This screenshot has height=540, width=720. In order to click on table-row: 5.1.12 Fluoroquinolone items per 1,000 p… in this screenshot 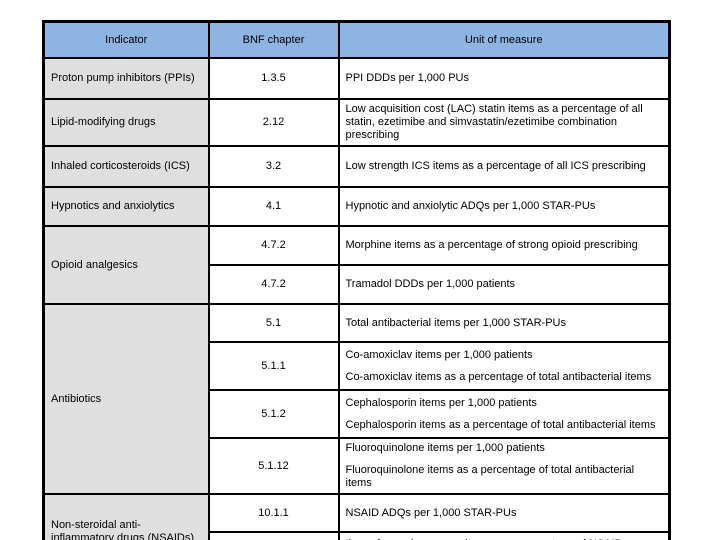, I will do `click(357, 466)`.